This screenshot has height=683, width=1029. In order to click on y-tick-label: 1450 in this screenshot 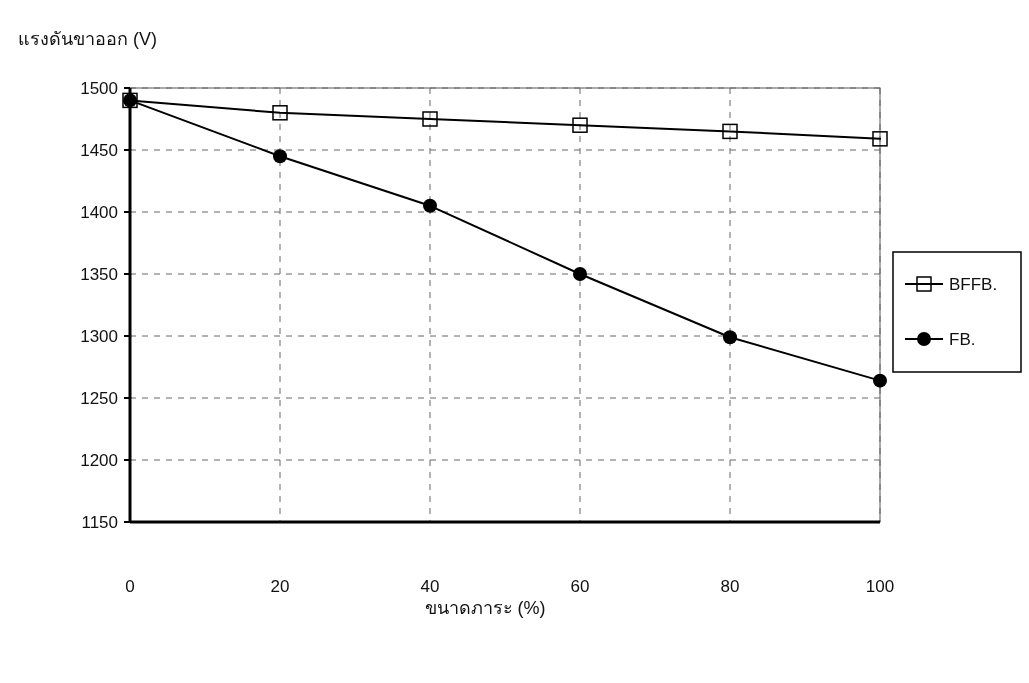, I will do `click(99, 150)`.